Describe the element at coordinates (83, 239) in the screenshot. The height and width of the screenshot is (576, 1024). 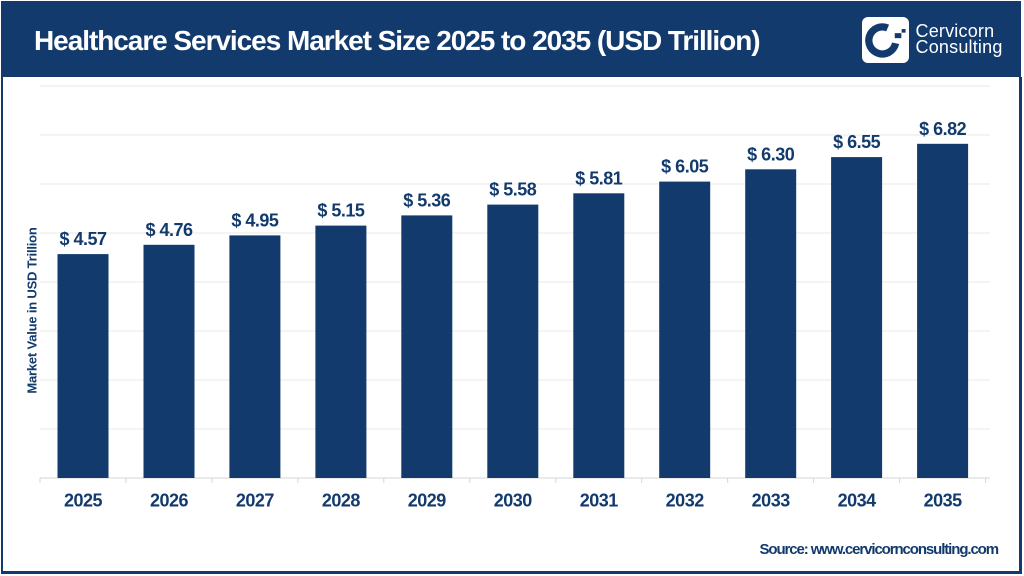
I see `svg-text: $ 4.57` at that location.